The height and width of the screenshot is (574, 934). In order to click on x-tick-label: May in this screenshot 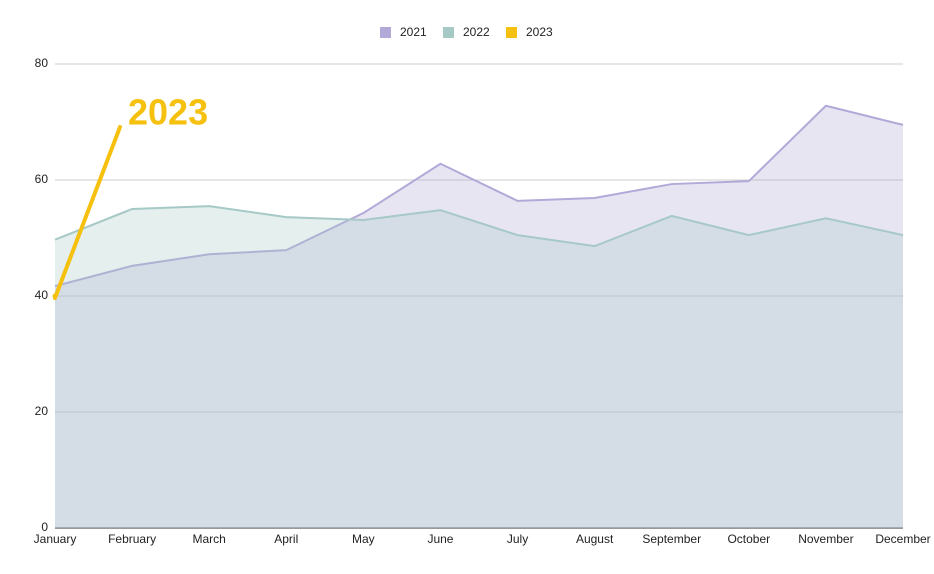, I will do `click(363, 539)`.